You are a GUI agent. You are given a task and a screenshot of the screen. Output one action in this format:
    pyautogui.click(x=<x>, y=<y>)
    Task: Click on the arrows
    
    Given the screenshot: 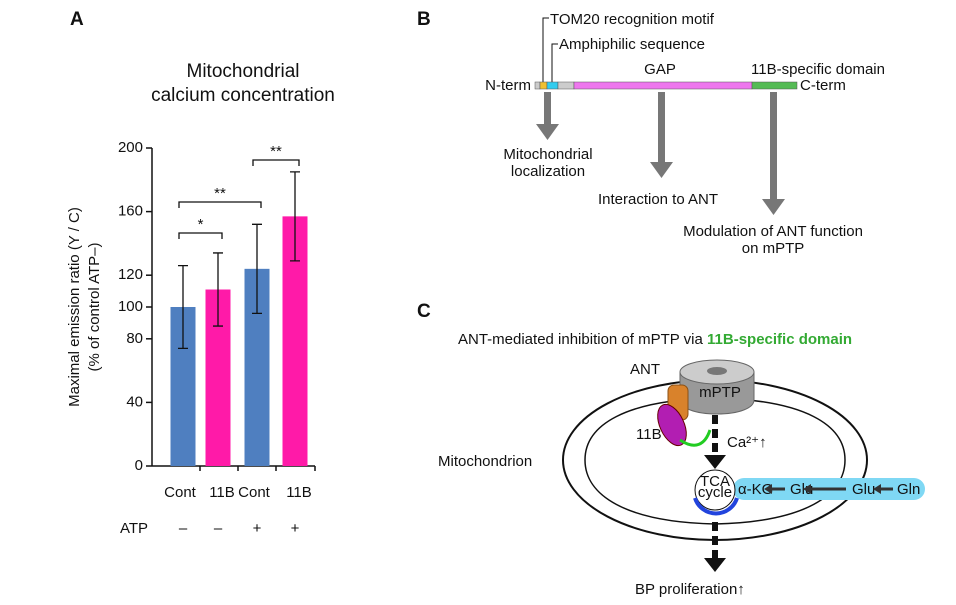 What is the action you would take?
    pyautogui.click(x=660, y=153)
    